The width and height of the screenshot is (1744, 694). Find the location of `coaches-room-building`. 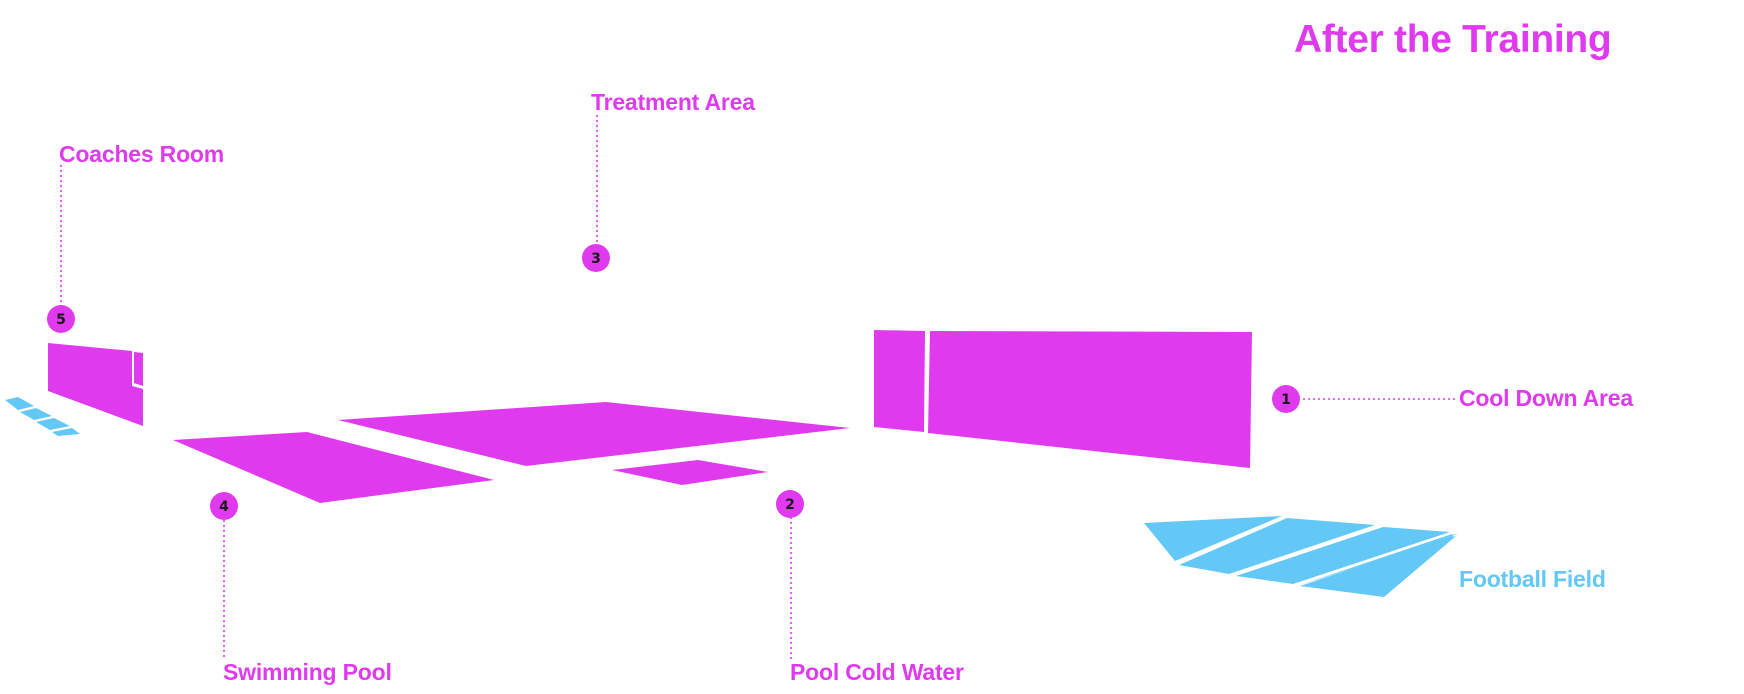

coaches-room-building is located at coordinates (95, 384).